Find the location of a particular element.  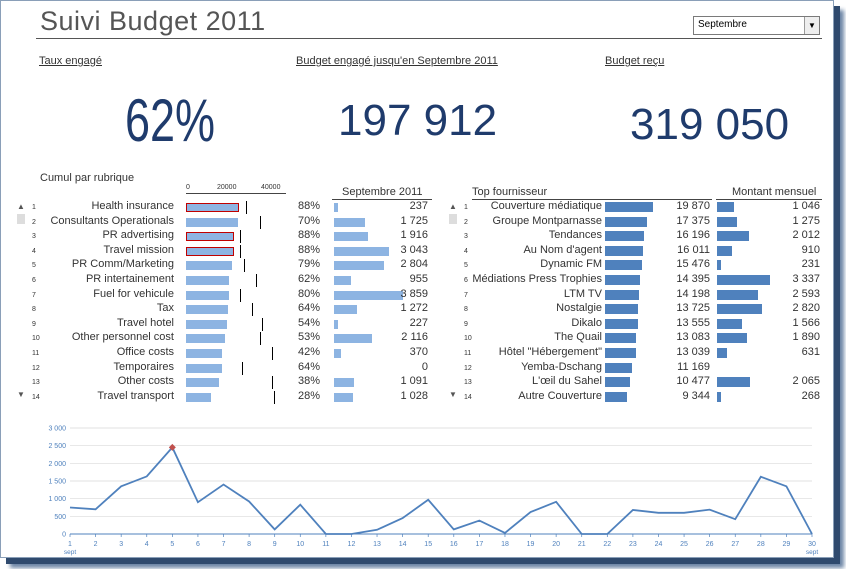

rubrique-percent: 38% is located at coordinates (308, 381).